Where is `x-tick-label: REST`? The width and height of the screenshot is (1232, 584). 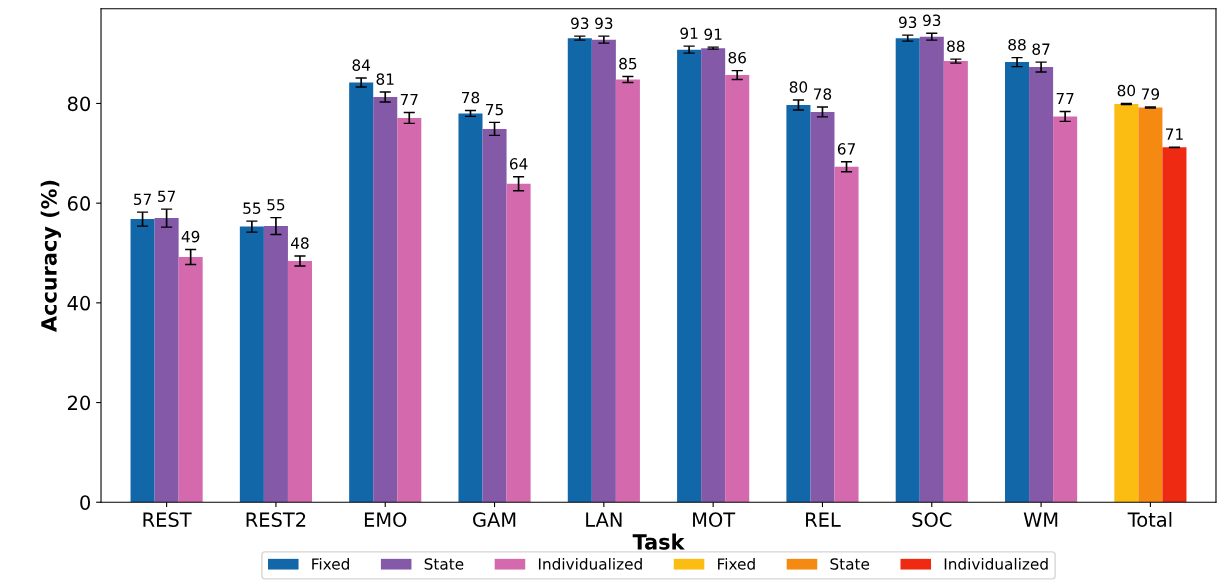
x-tick-label: REST is located at coordinates (167, 520).